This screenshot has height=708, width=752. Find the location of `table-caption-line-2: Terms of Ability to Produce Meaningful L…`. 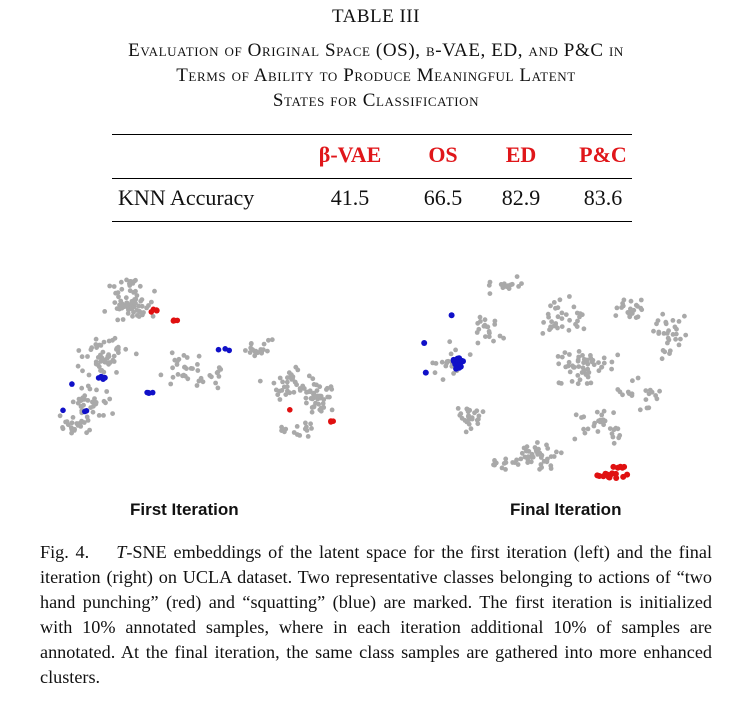

table-caption-line-2: Terms of Ability to Produce Meaningful L… is located at coordinates (376, 75).